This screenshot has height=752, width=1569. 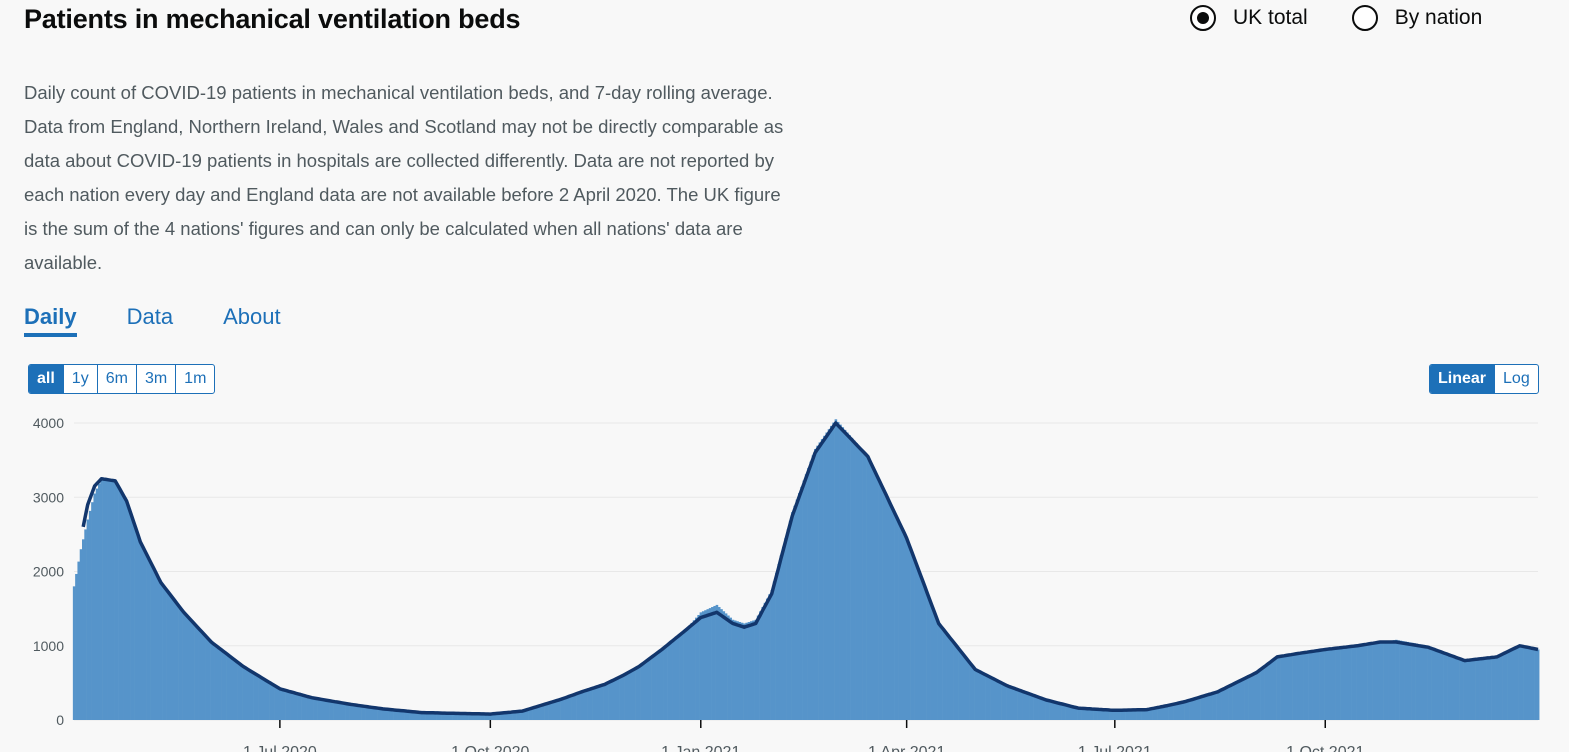 I want to click on radio-by-nation: By nation, so click(x=1416, y=18).